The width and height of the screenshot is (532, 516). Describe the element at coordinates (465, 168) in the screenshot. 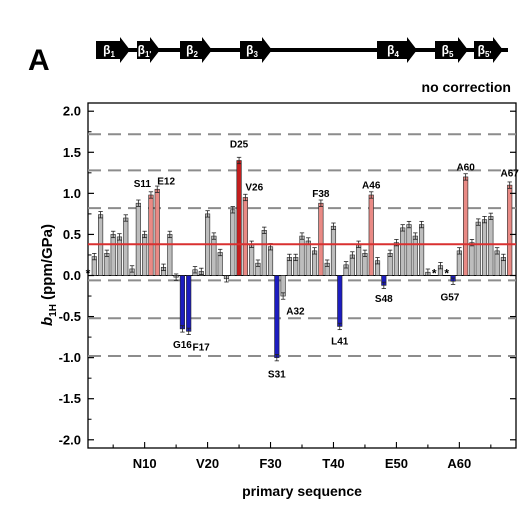

I see `residue-label: A60` at that location.